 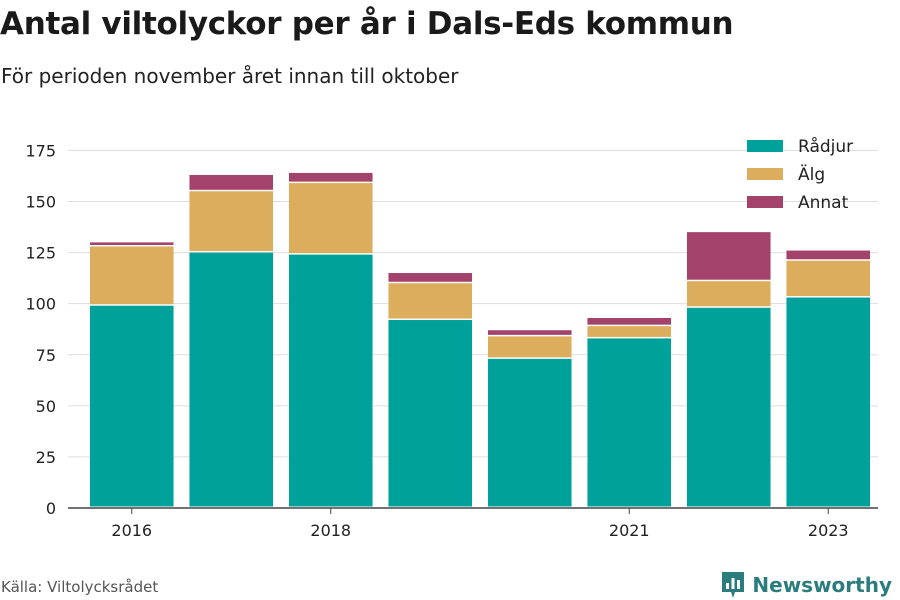 I want to click on y-tick-label: 0, so click(x=51, y=508).